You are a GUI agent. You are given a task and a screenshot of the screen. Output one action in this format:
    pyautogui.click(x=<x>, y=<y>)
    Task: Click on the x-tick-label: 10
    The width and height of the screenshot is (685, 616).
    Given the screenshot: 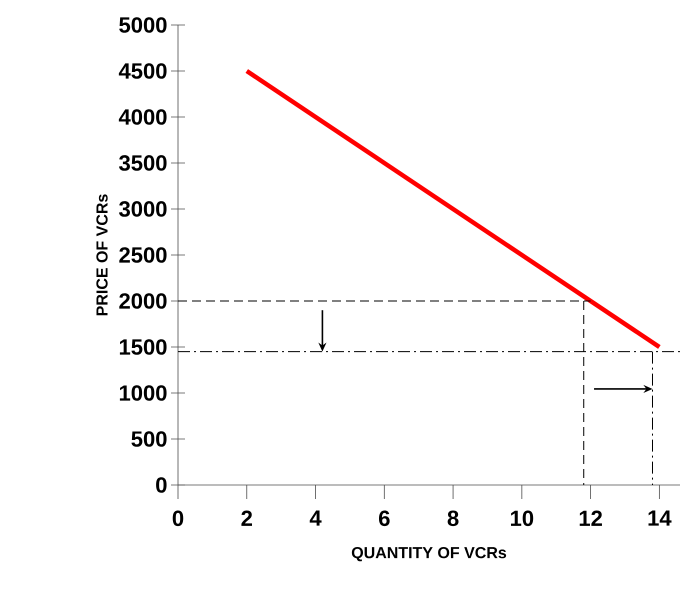 What is the action you would take?
    pyautogui.click(x=522, y=518)
    